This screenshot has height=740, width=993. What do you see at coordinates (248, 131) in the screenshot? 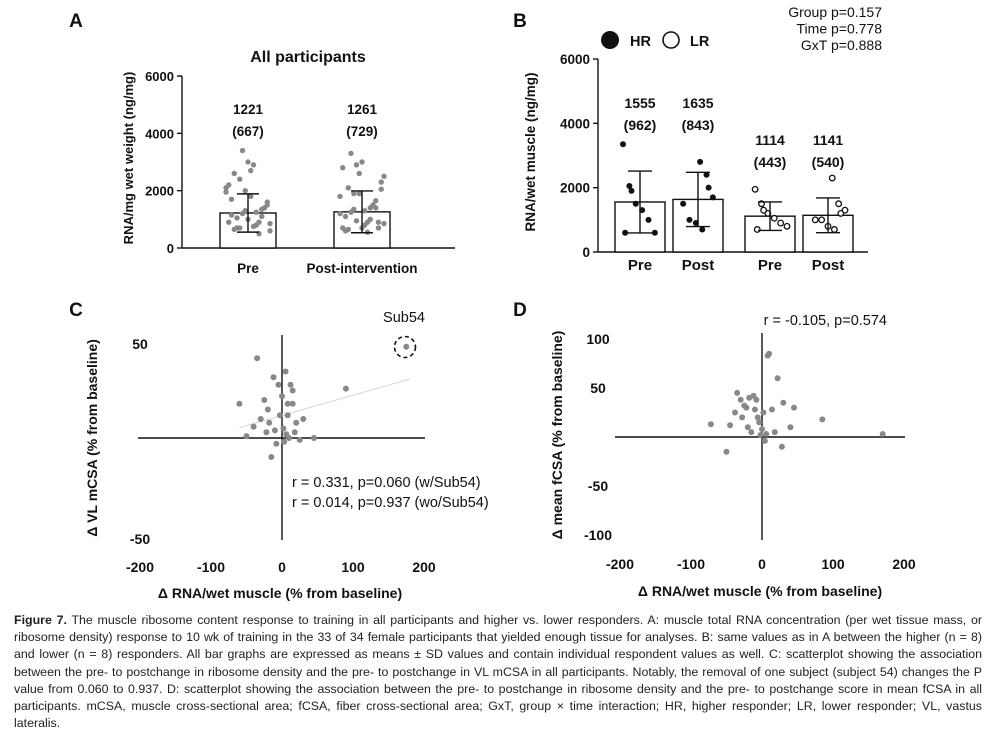
I see `panel-a-sd-label: (667)` at bounding box center [248, 131].